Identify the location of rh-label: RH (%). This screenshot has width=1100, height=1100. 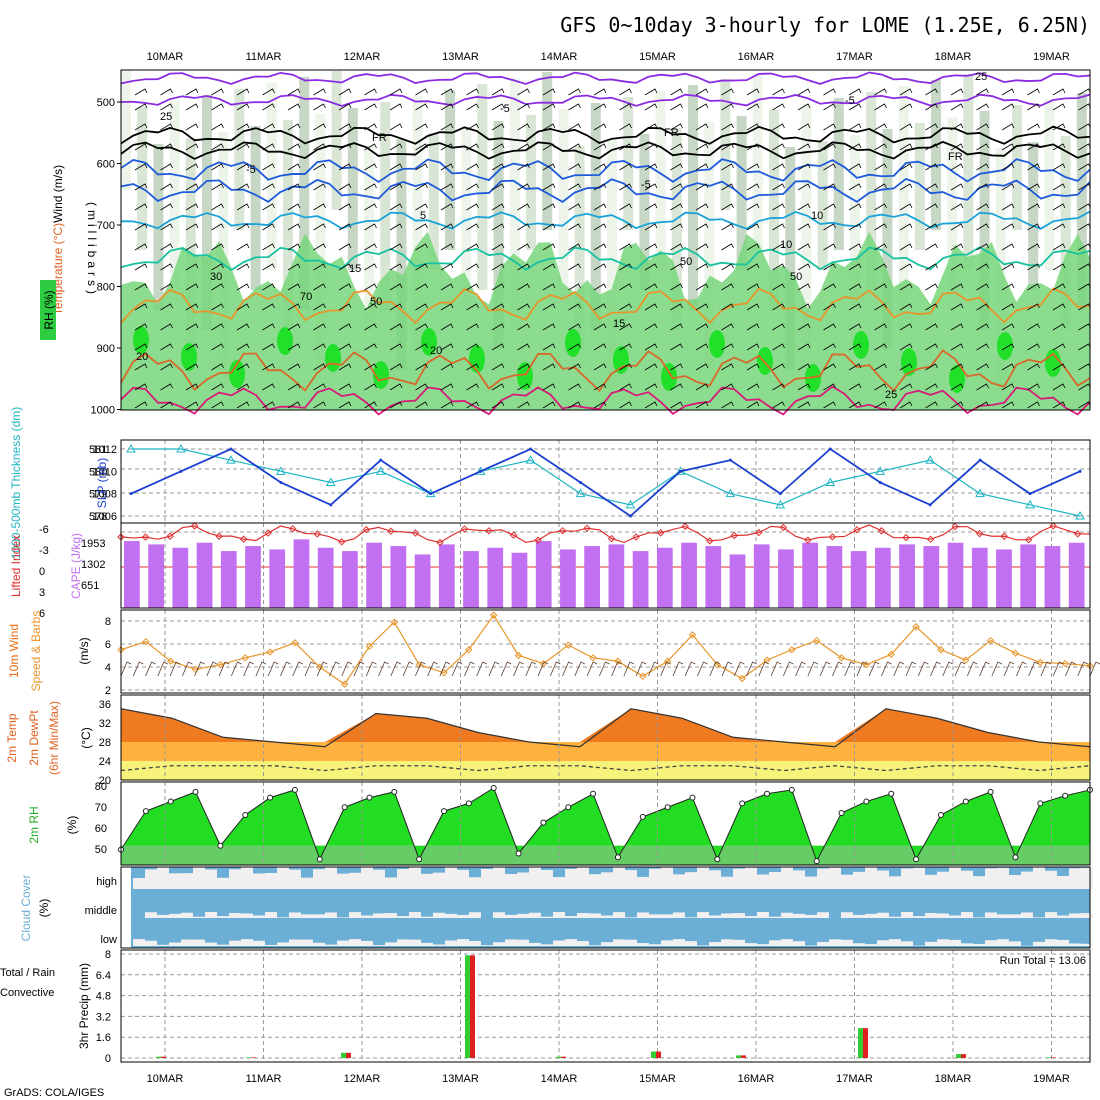
(49, 309).